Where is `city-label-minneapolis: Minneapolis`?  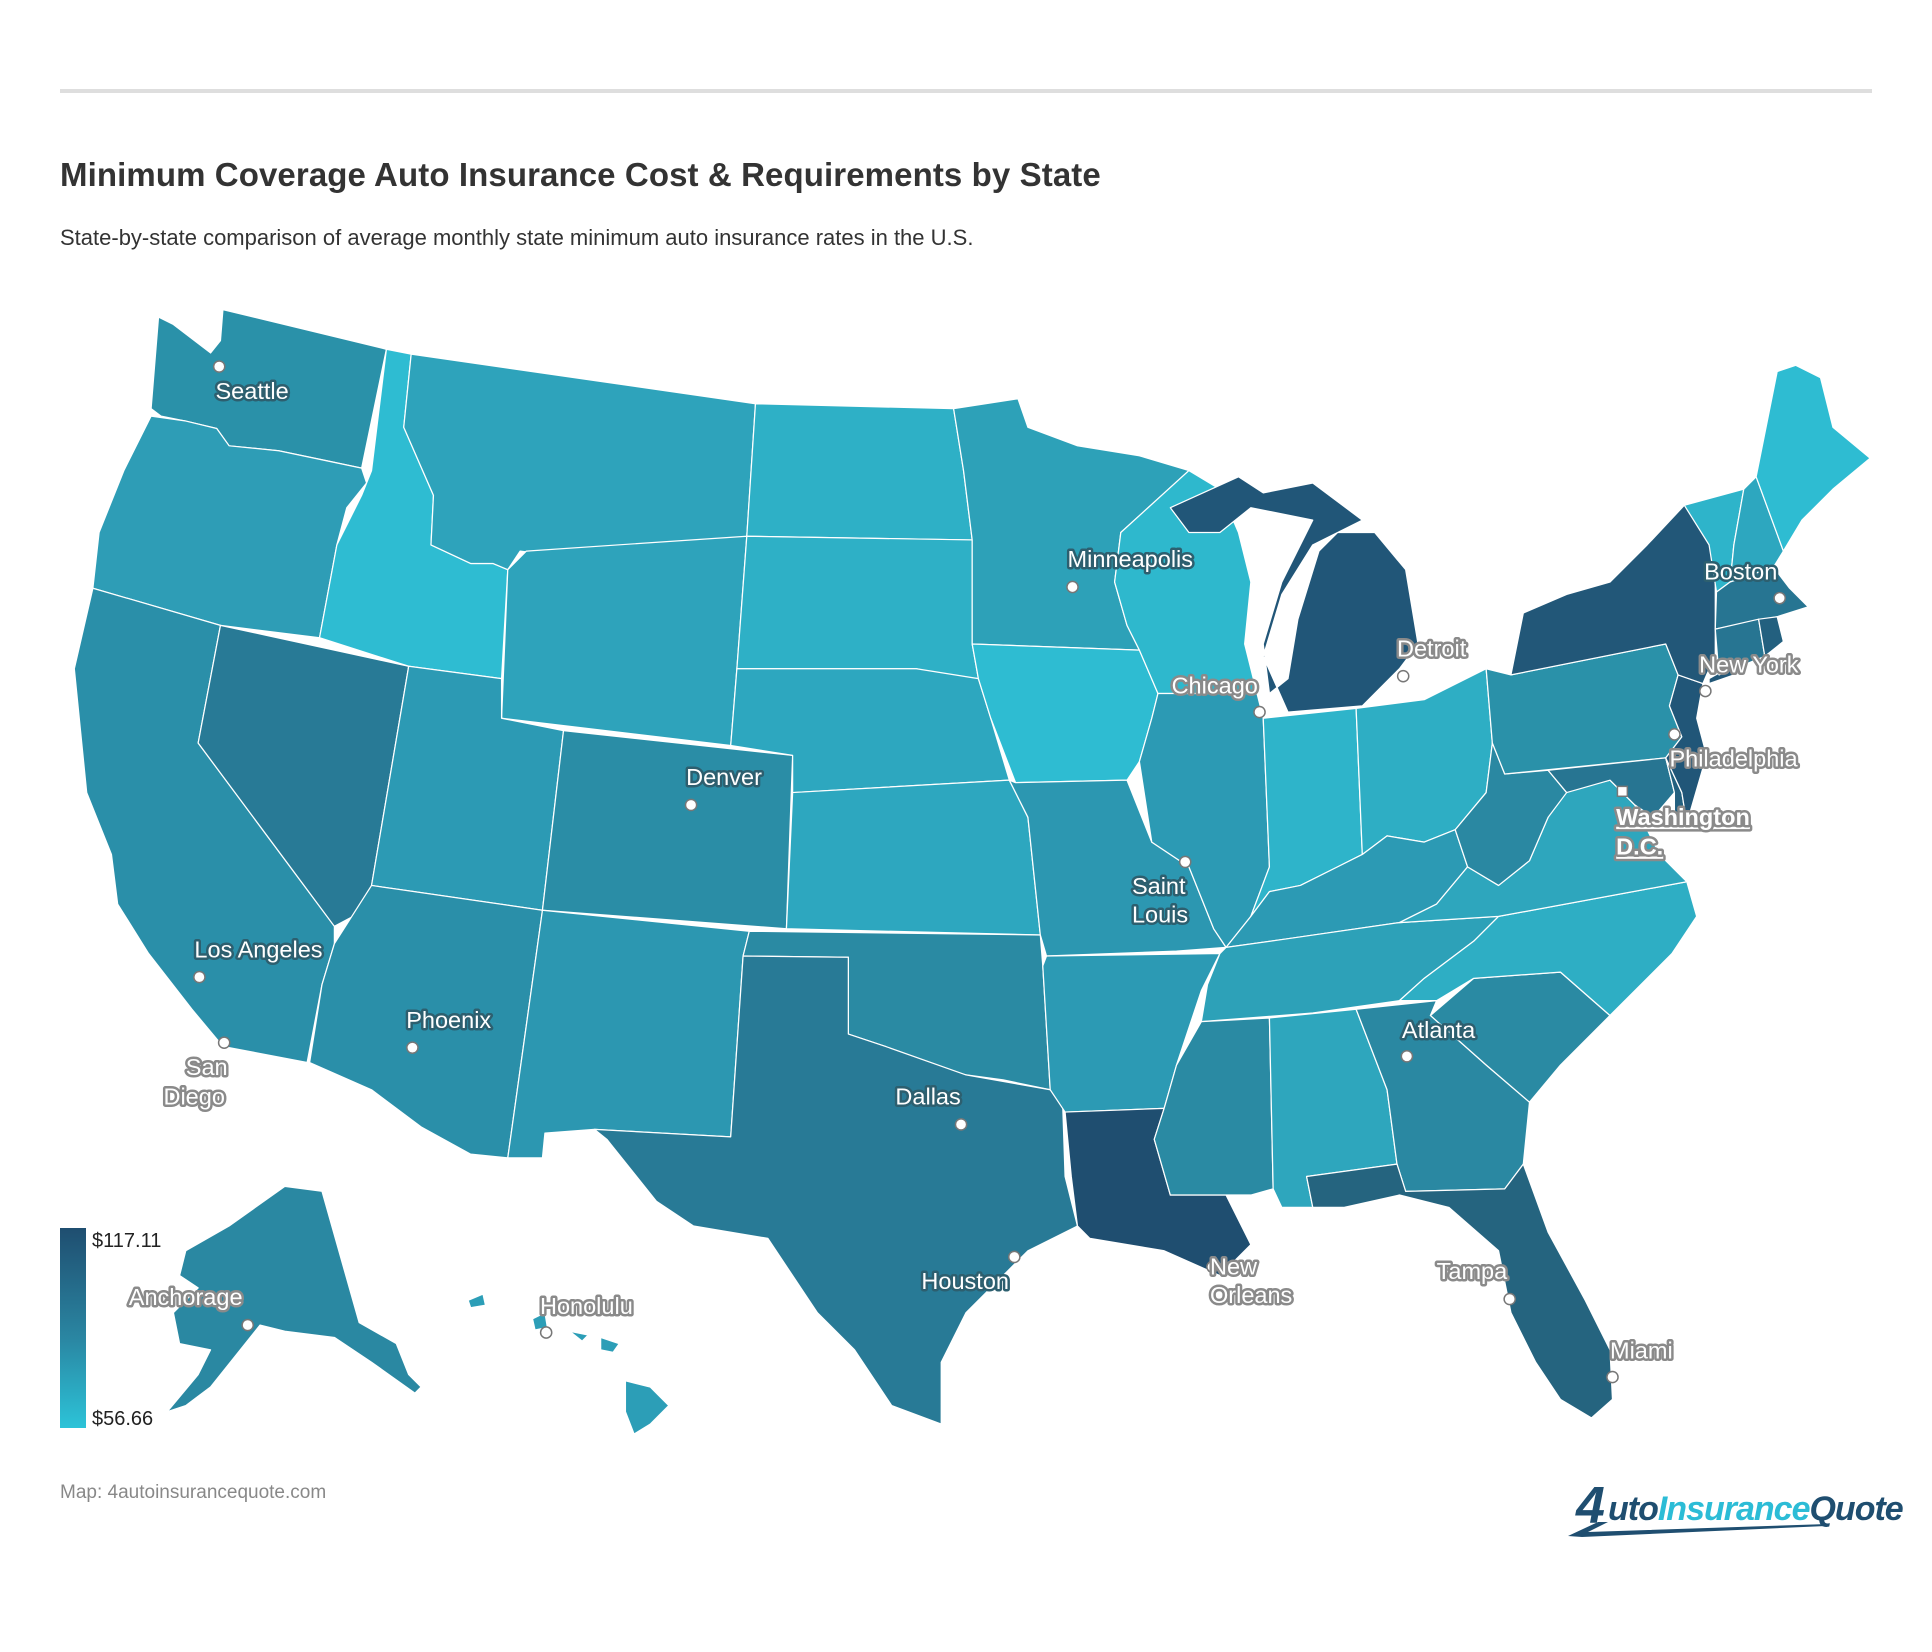
city-label-minneapolis: Minneapolis is located at coordinates (1131, 559).